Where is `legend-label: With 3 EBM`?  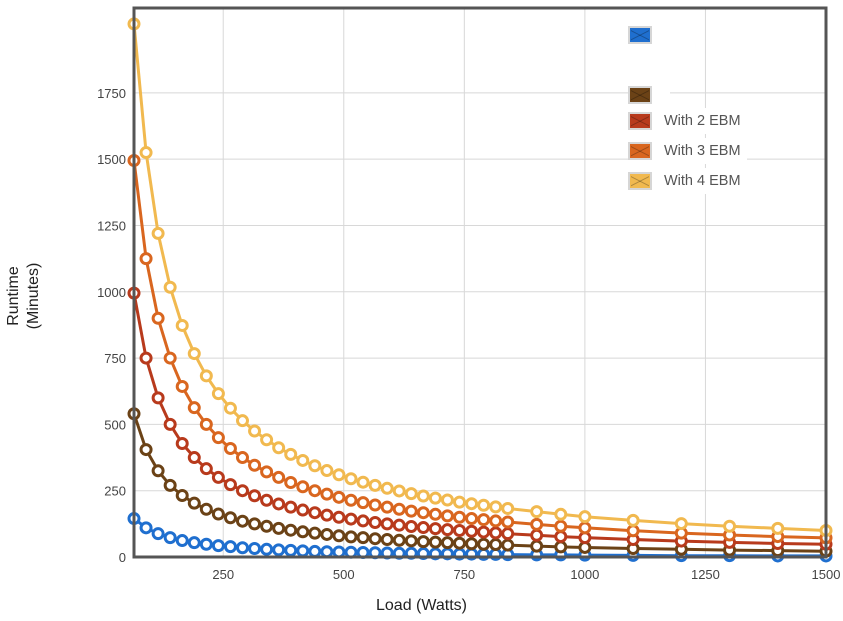 legend-label: With 3 EBM is located at coordinates (702, 151).